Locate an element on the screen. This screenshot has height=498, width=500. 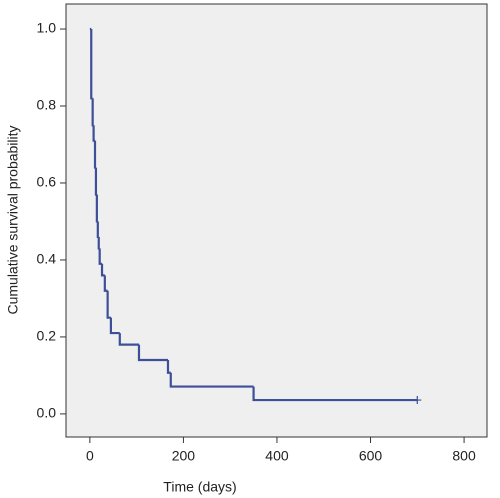
y-tick-label: 0.2 is located at coordinates (47, 336).